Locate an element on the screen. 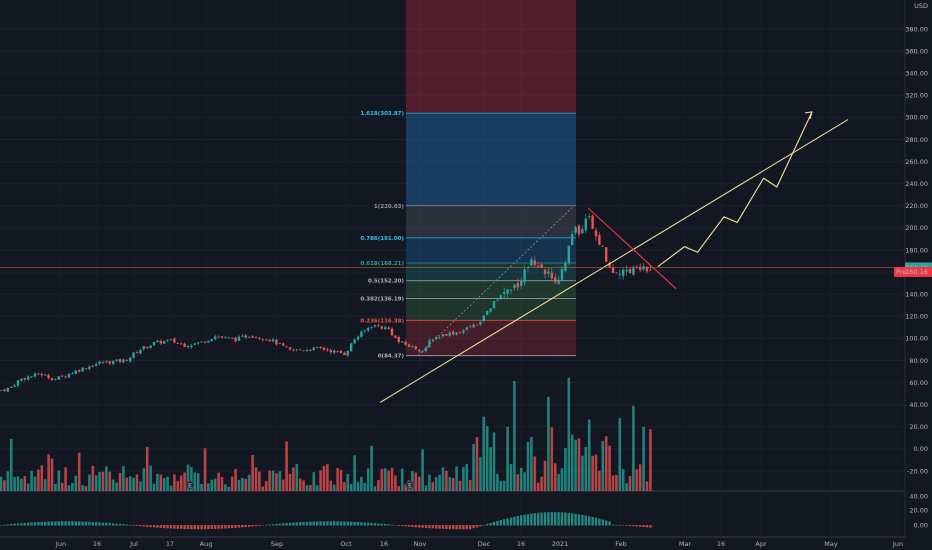 The height and width of the screenshot is (550, 932). fib-label: 0.618(168.21) is located at coordinates (382, 264).